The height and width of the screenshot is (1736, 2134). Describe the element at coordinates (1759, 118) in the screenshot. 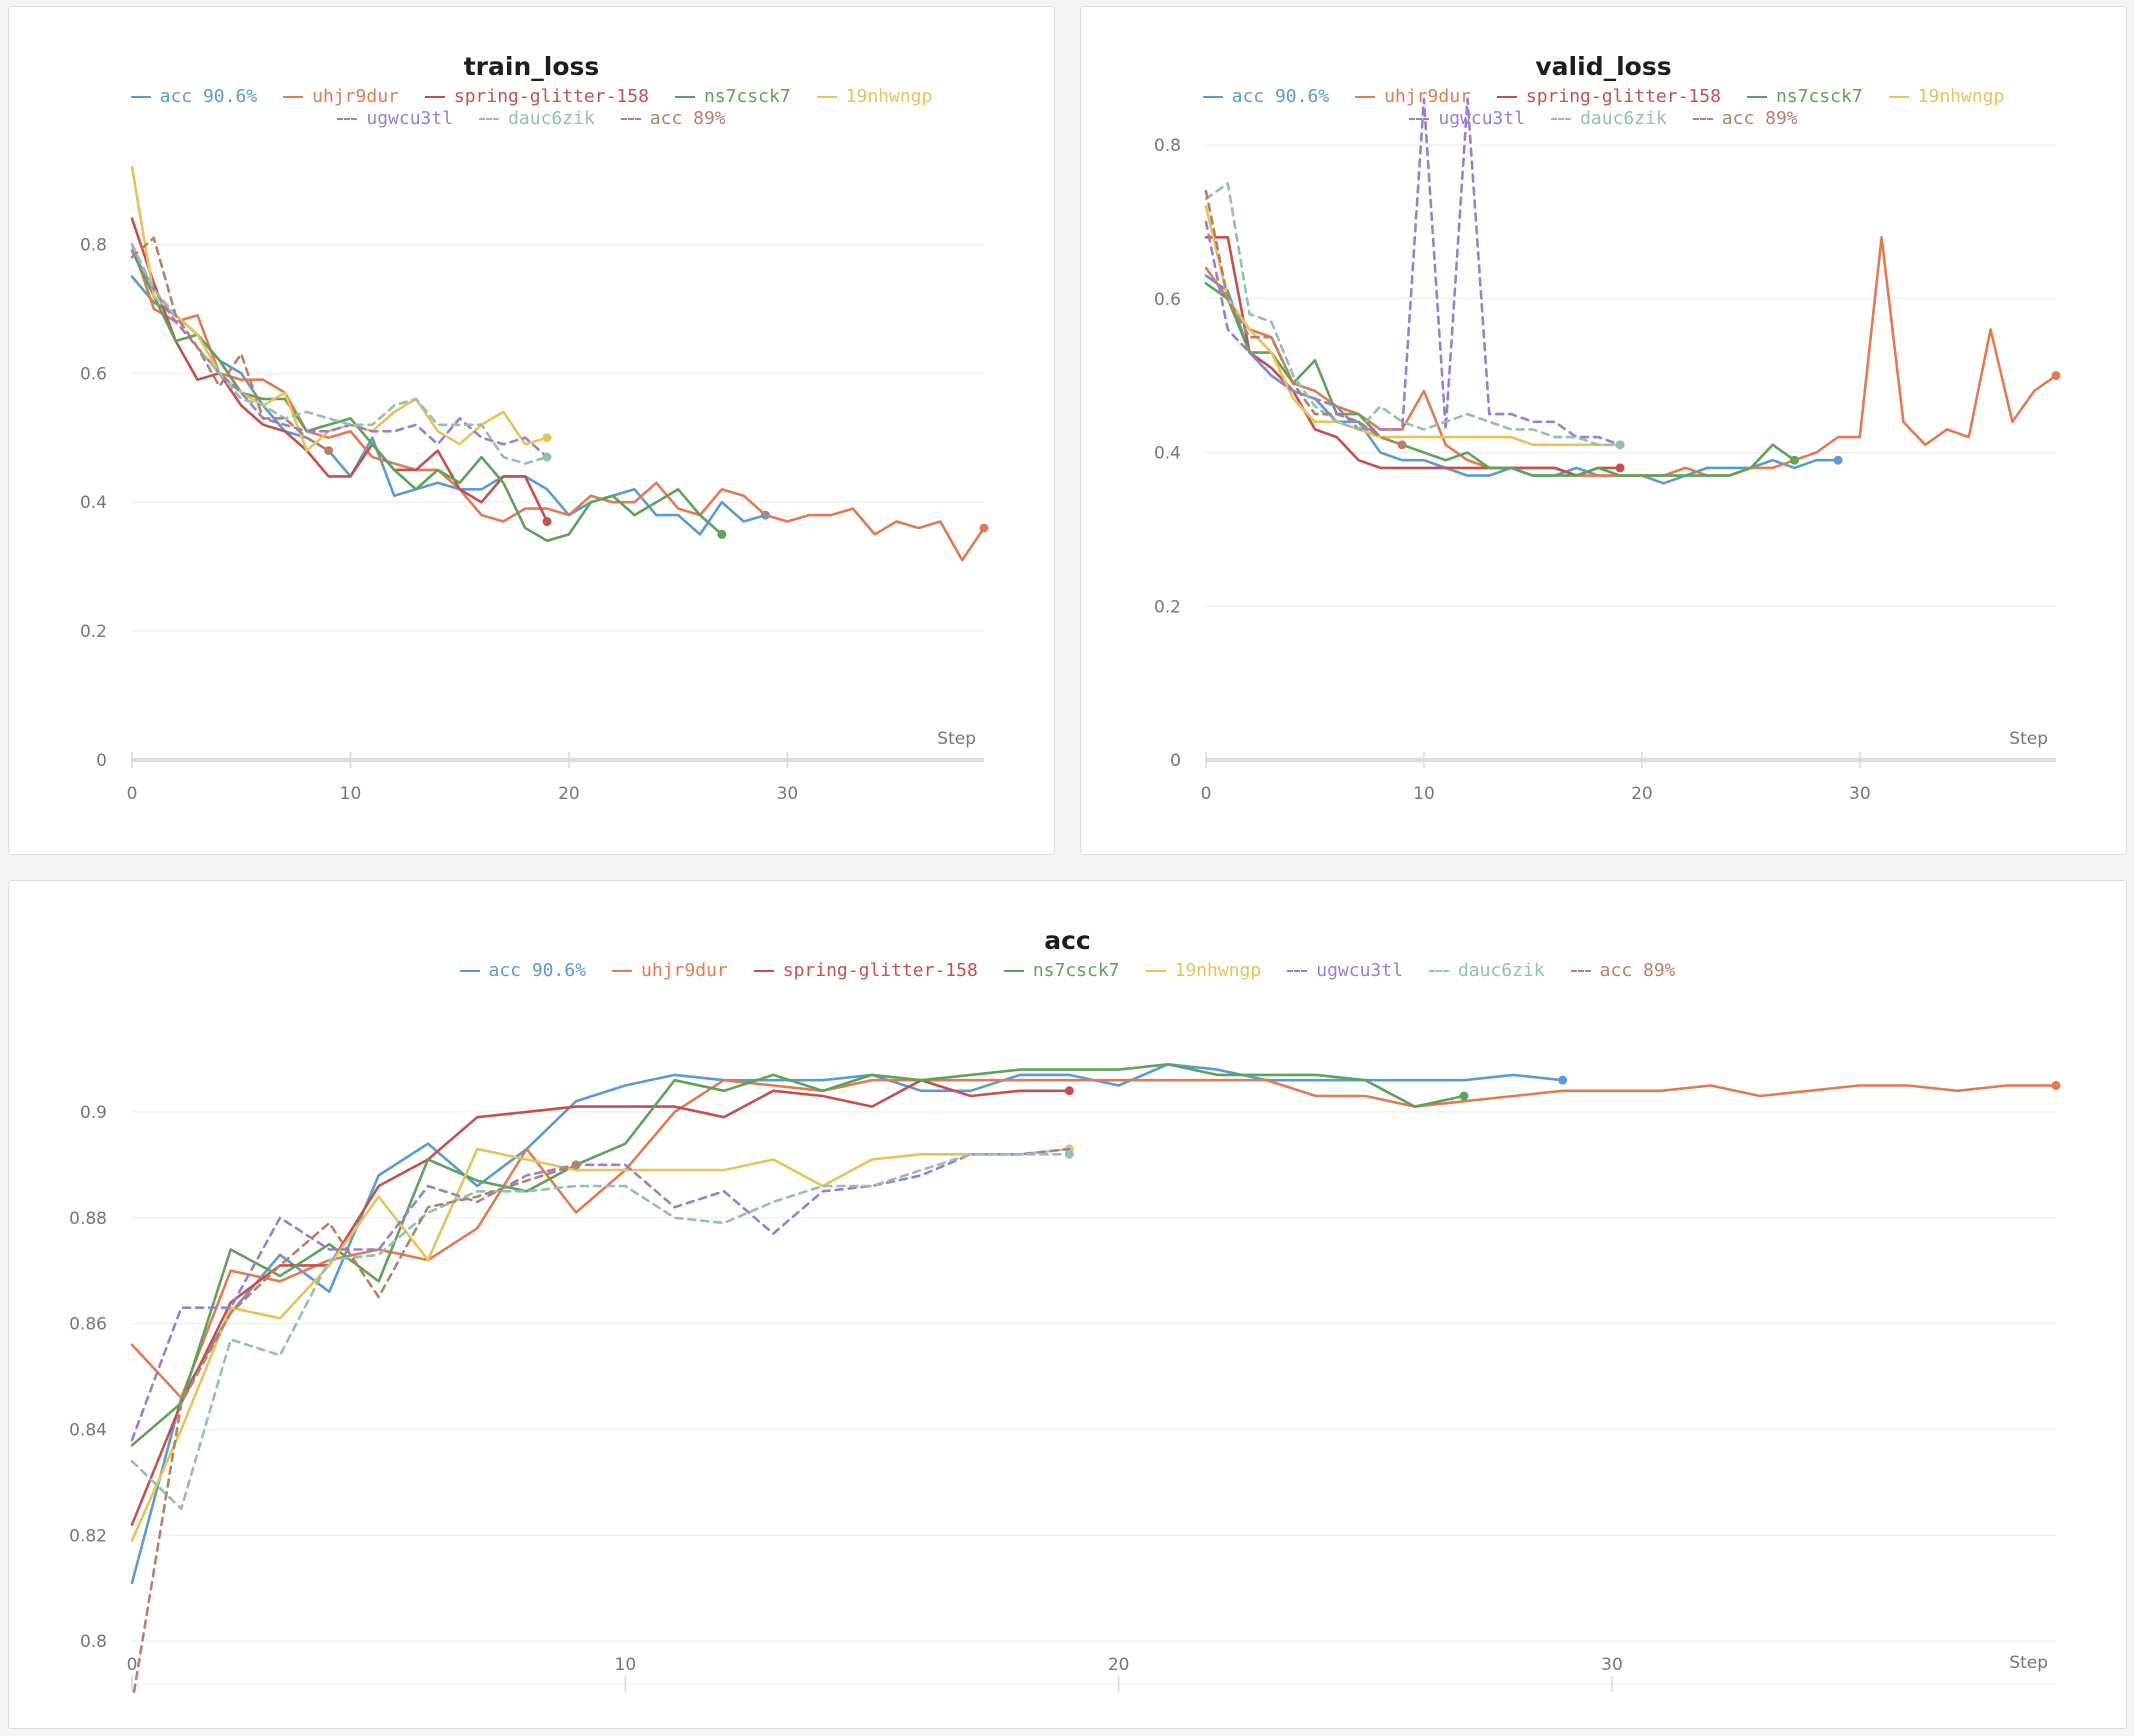

I see `legend-label: acc 89%` at that location.